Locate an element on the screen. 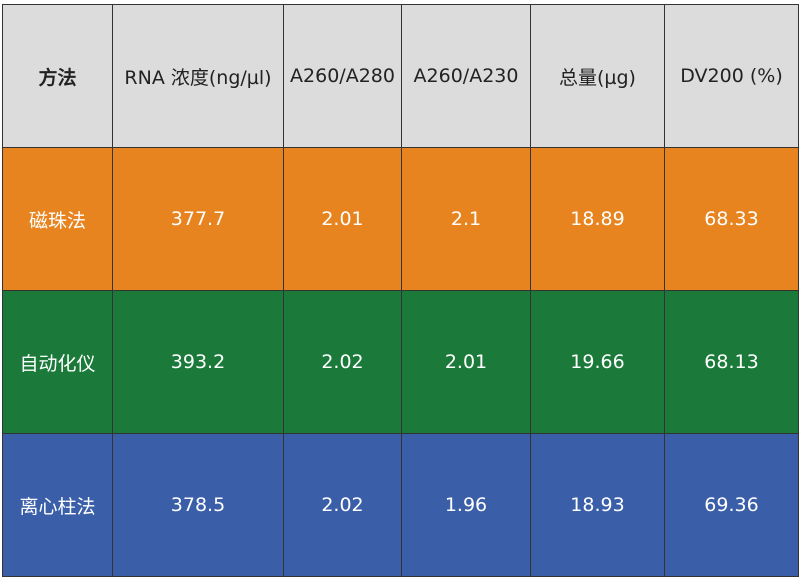  header-cell: A260/A280 is located at coordinates (342, 76).